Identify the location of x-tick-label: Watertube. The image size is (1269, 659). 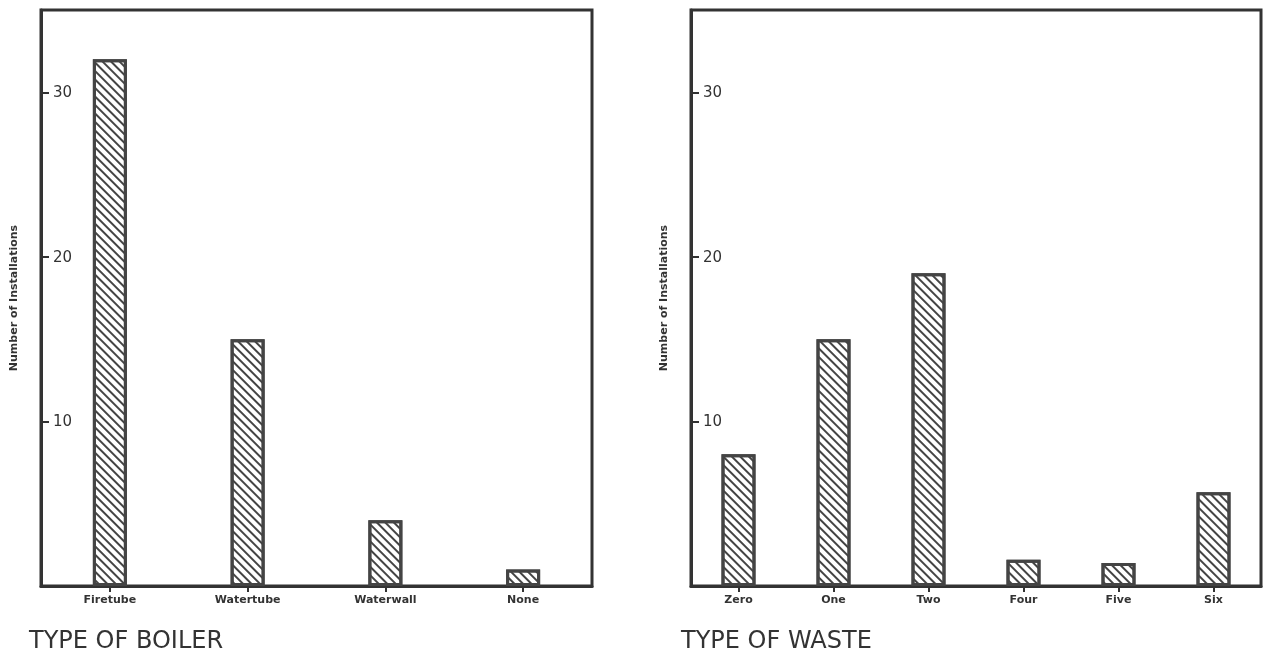
(247, 599).